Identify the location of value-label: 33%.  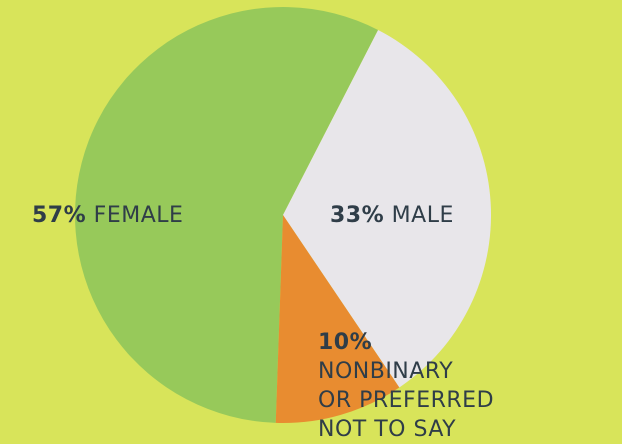
(357, 215).